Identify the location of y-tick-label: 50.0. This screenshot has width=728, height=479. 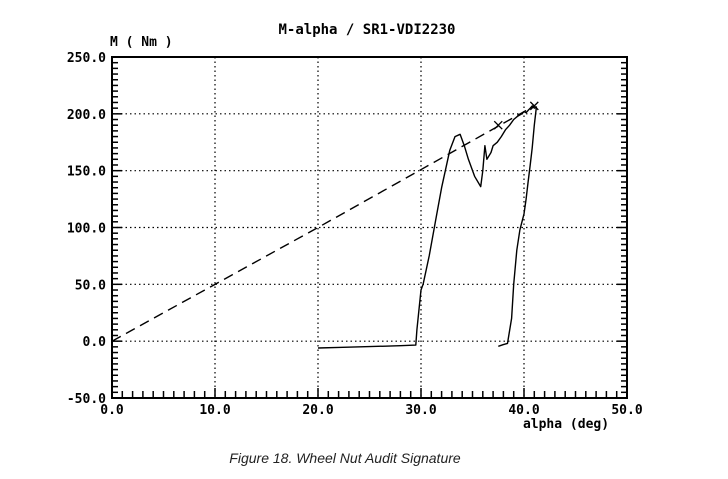
(90, 285).